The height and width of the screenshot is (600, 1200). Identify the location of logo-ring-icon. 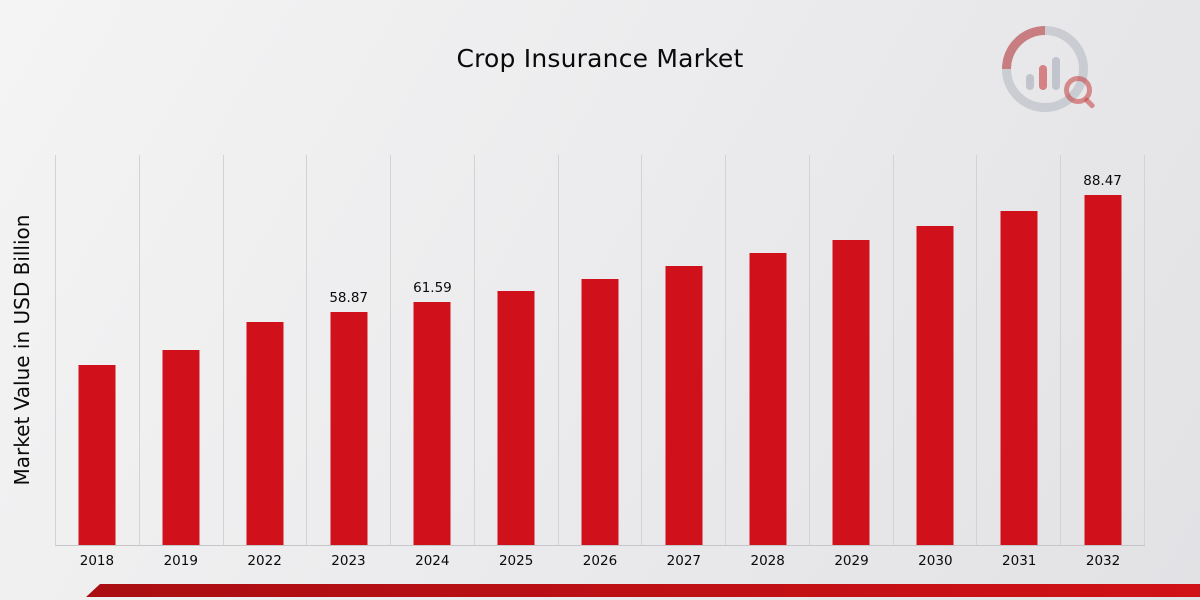
(1045, 69).